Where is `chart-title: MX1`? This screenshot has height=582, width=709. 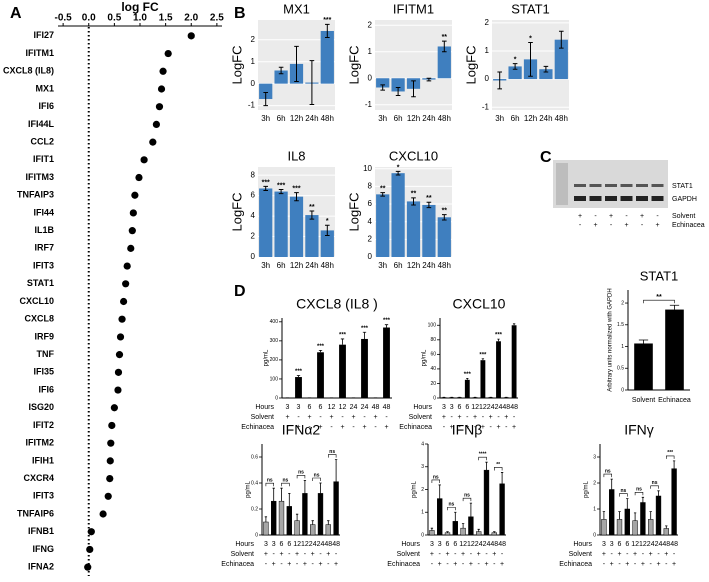 chart-title: MX1 is located at coordinates (296, 8).